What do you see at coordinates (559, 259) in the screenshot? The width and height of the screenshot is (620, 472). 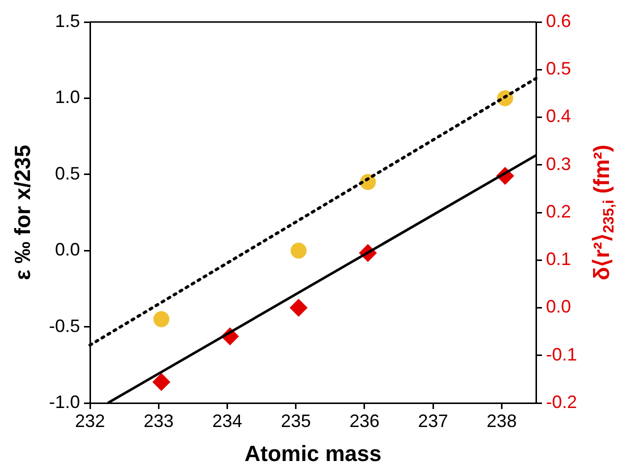 I see `y2-tick-label: 0.1` at bounding box center [559, 259].